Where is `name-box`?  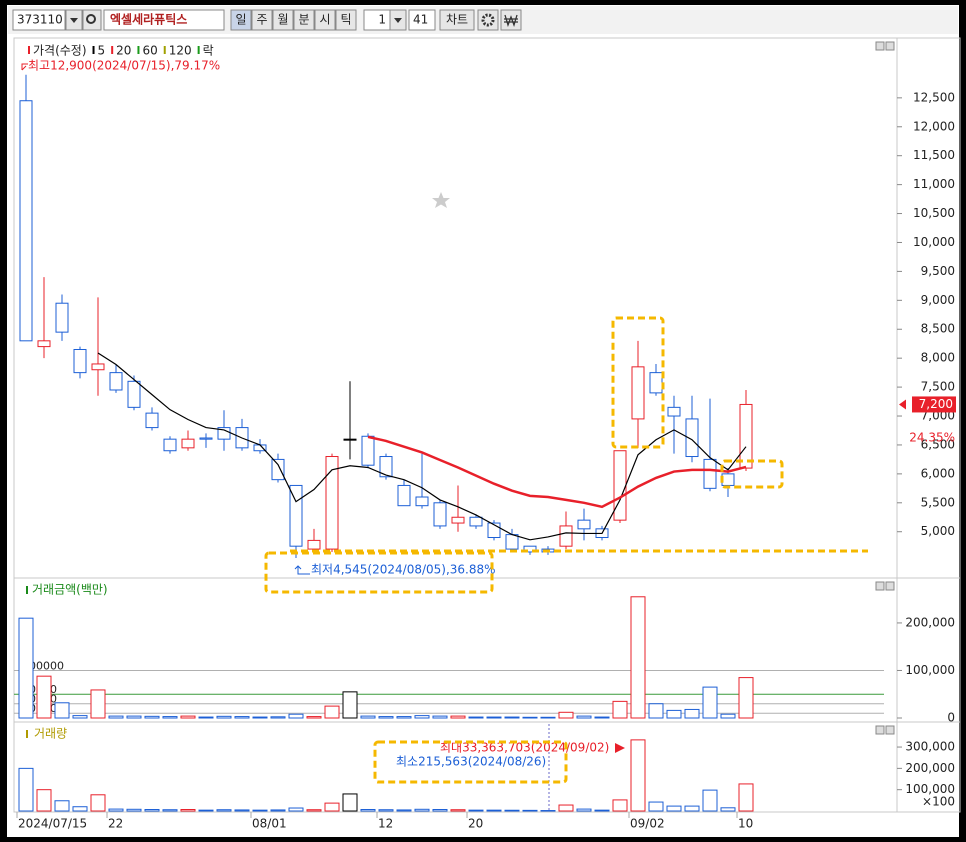
name-box is located at coordinates (164, 20).